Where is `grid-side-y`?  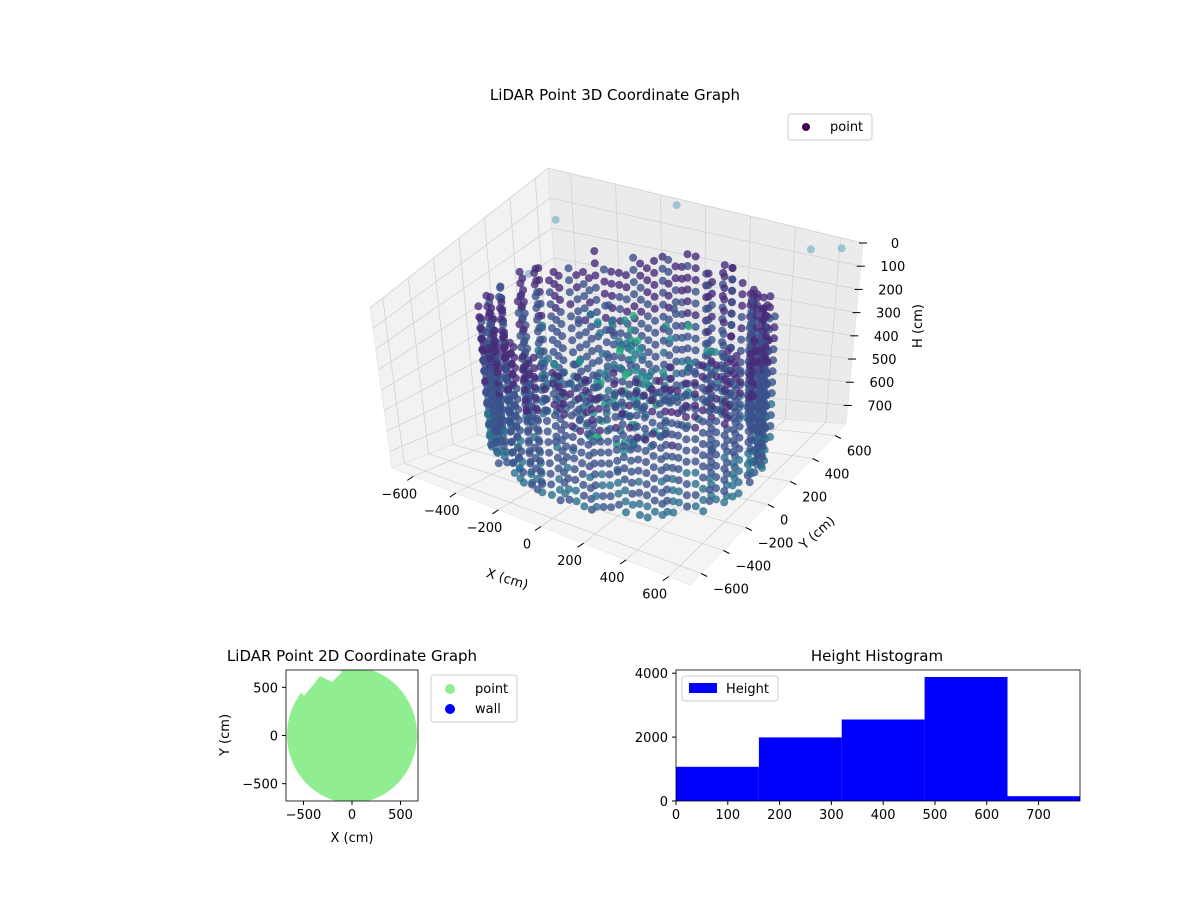 grid-side-y is located at coordinates (443, 351).